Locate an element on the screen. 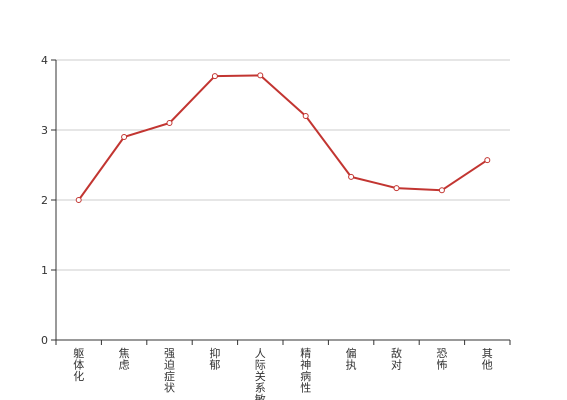  y-tick-label: 3 is located at coordinates (44, 130).